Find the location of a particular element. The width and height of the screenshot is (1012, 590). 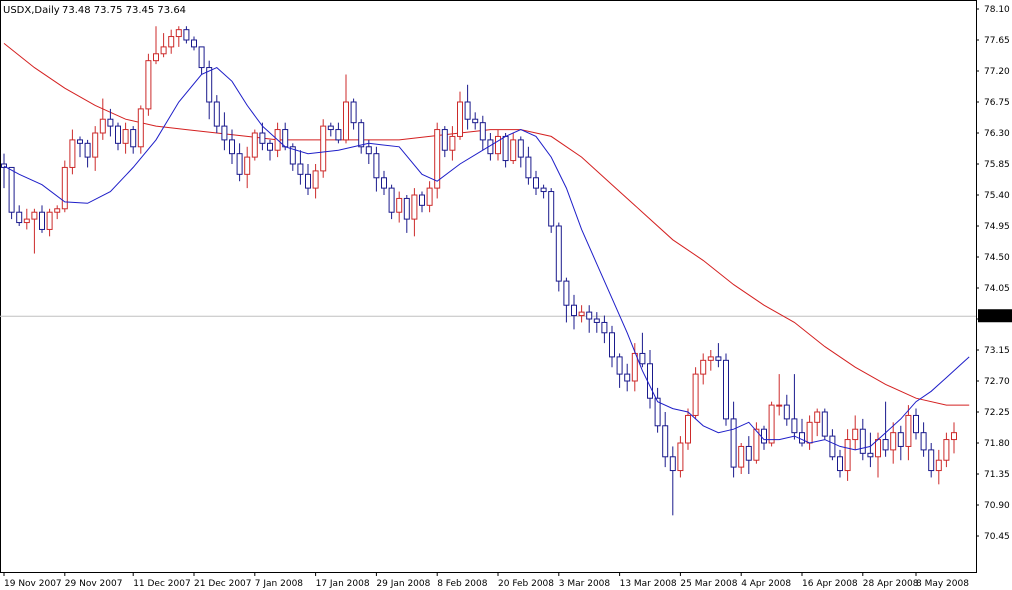

x-tick-label: 4 Apr 2008 is located at coordinates (766, 584).